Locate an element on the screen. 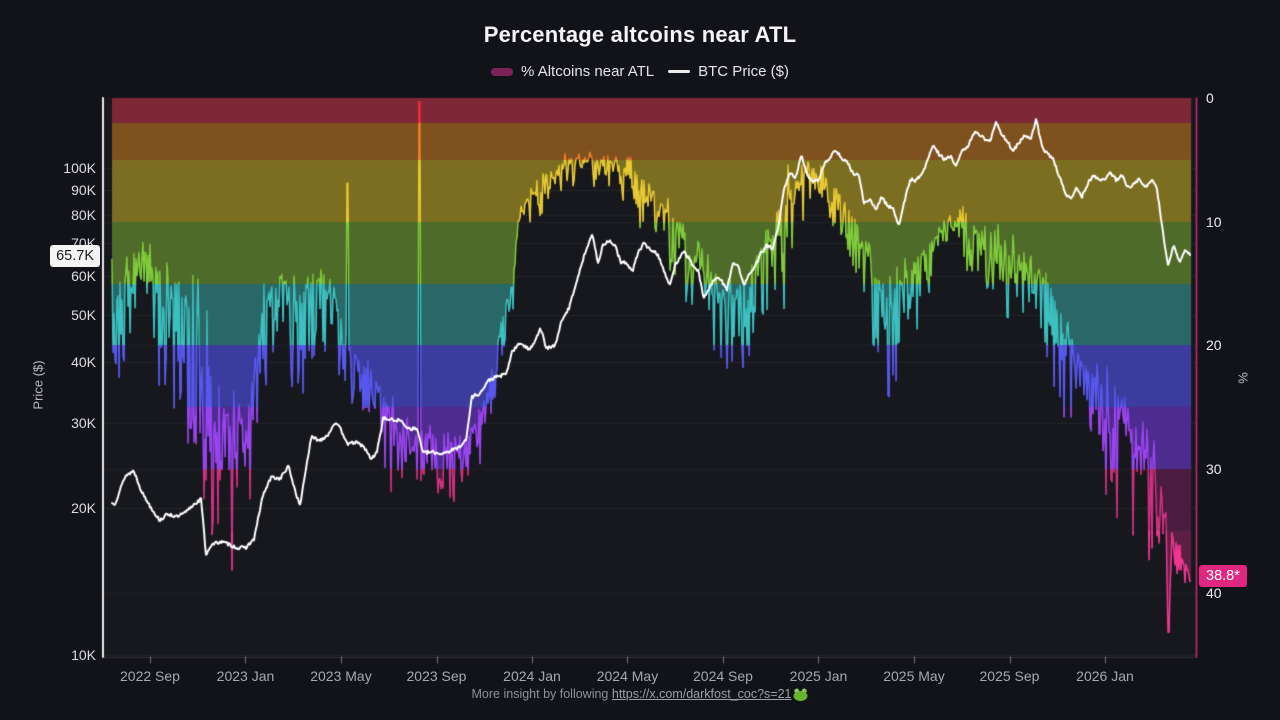 This screenshot has height=720, width=1280. left-axis-tick-40K: 40K is located at coordinates (83, 361).